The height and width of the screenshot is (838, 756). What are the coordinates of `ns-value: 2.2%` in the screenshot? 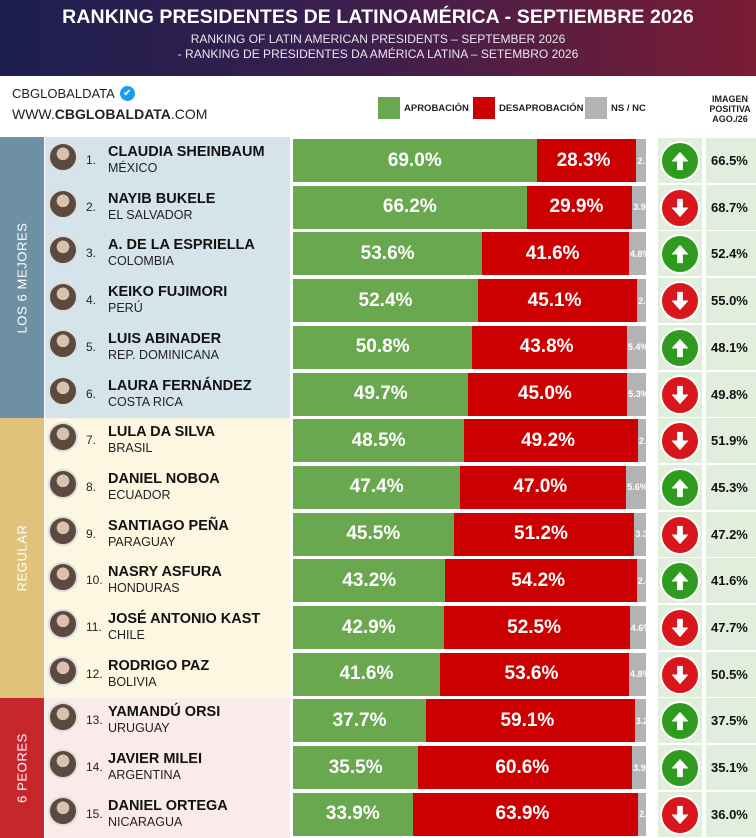 It's located at (642, 814).